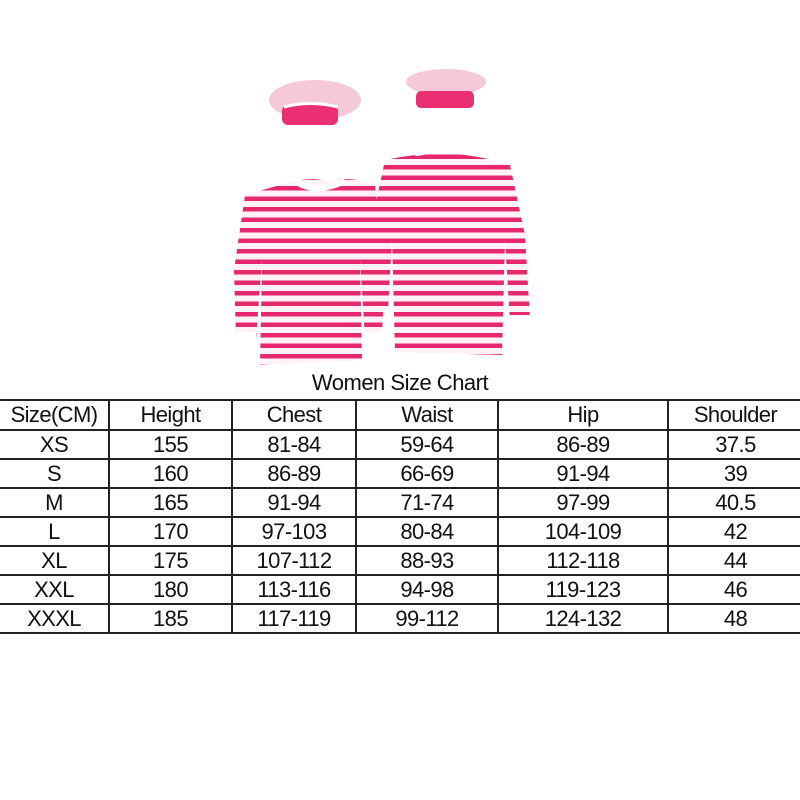 This screenshot has height=800, width=800. I want to click on cell-chest: 97-103, so click(294, 531).